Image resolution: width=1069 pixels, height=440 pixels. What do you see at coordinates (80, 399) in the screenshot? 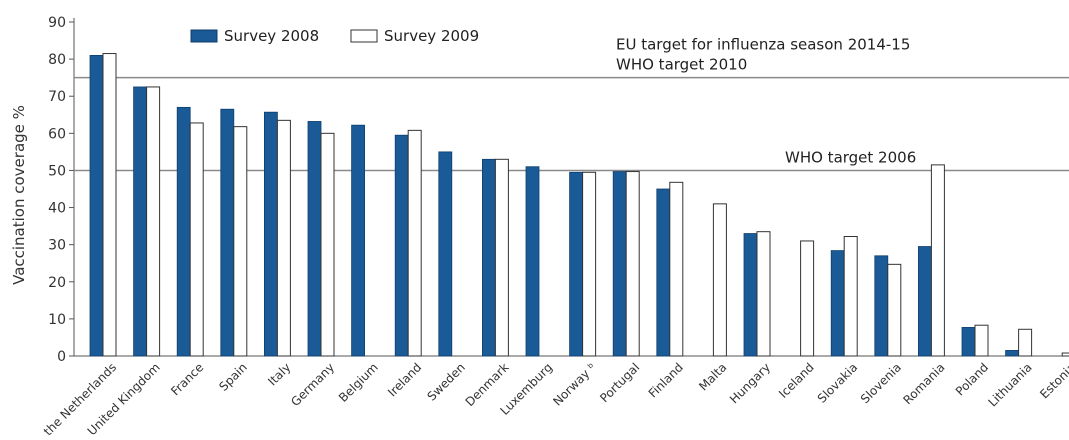
I see `category-label: the Netherlands` at bounding box center [80, 399].